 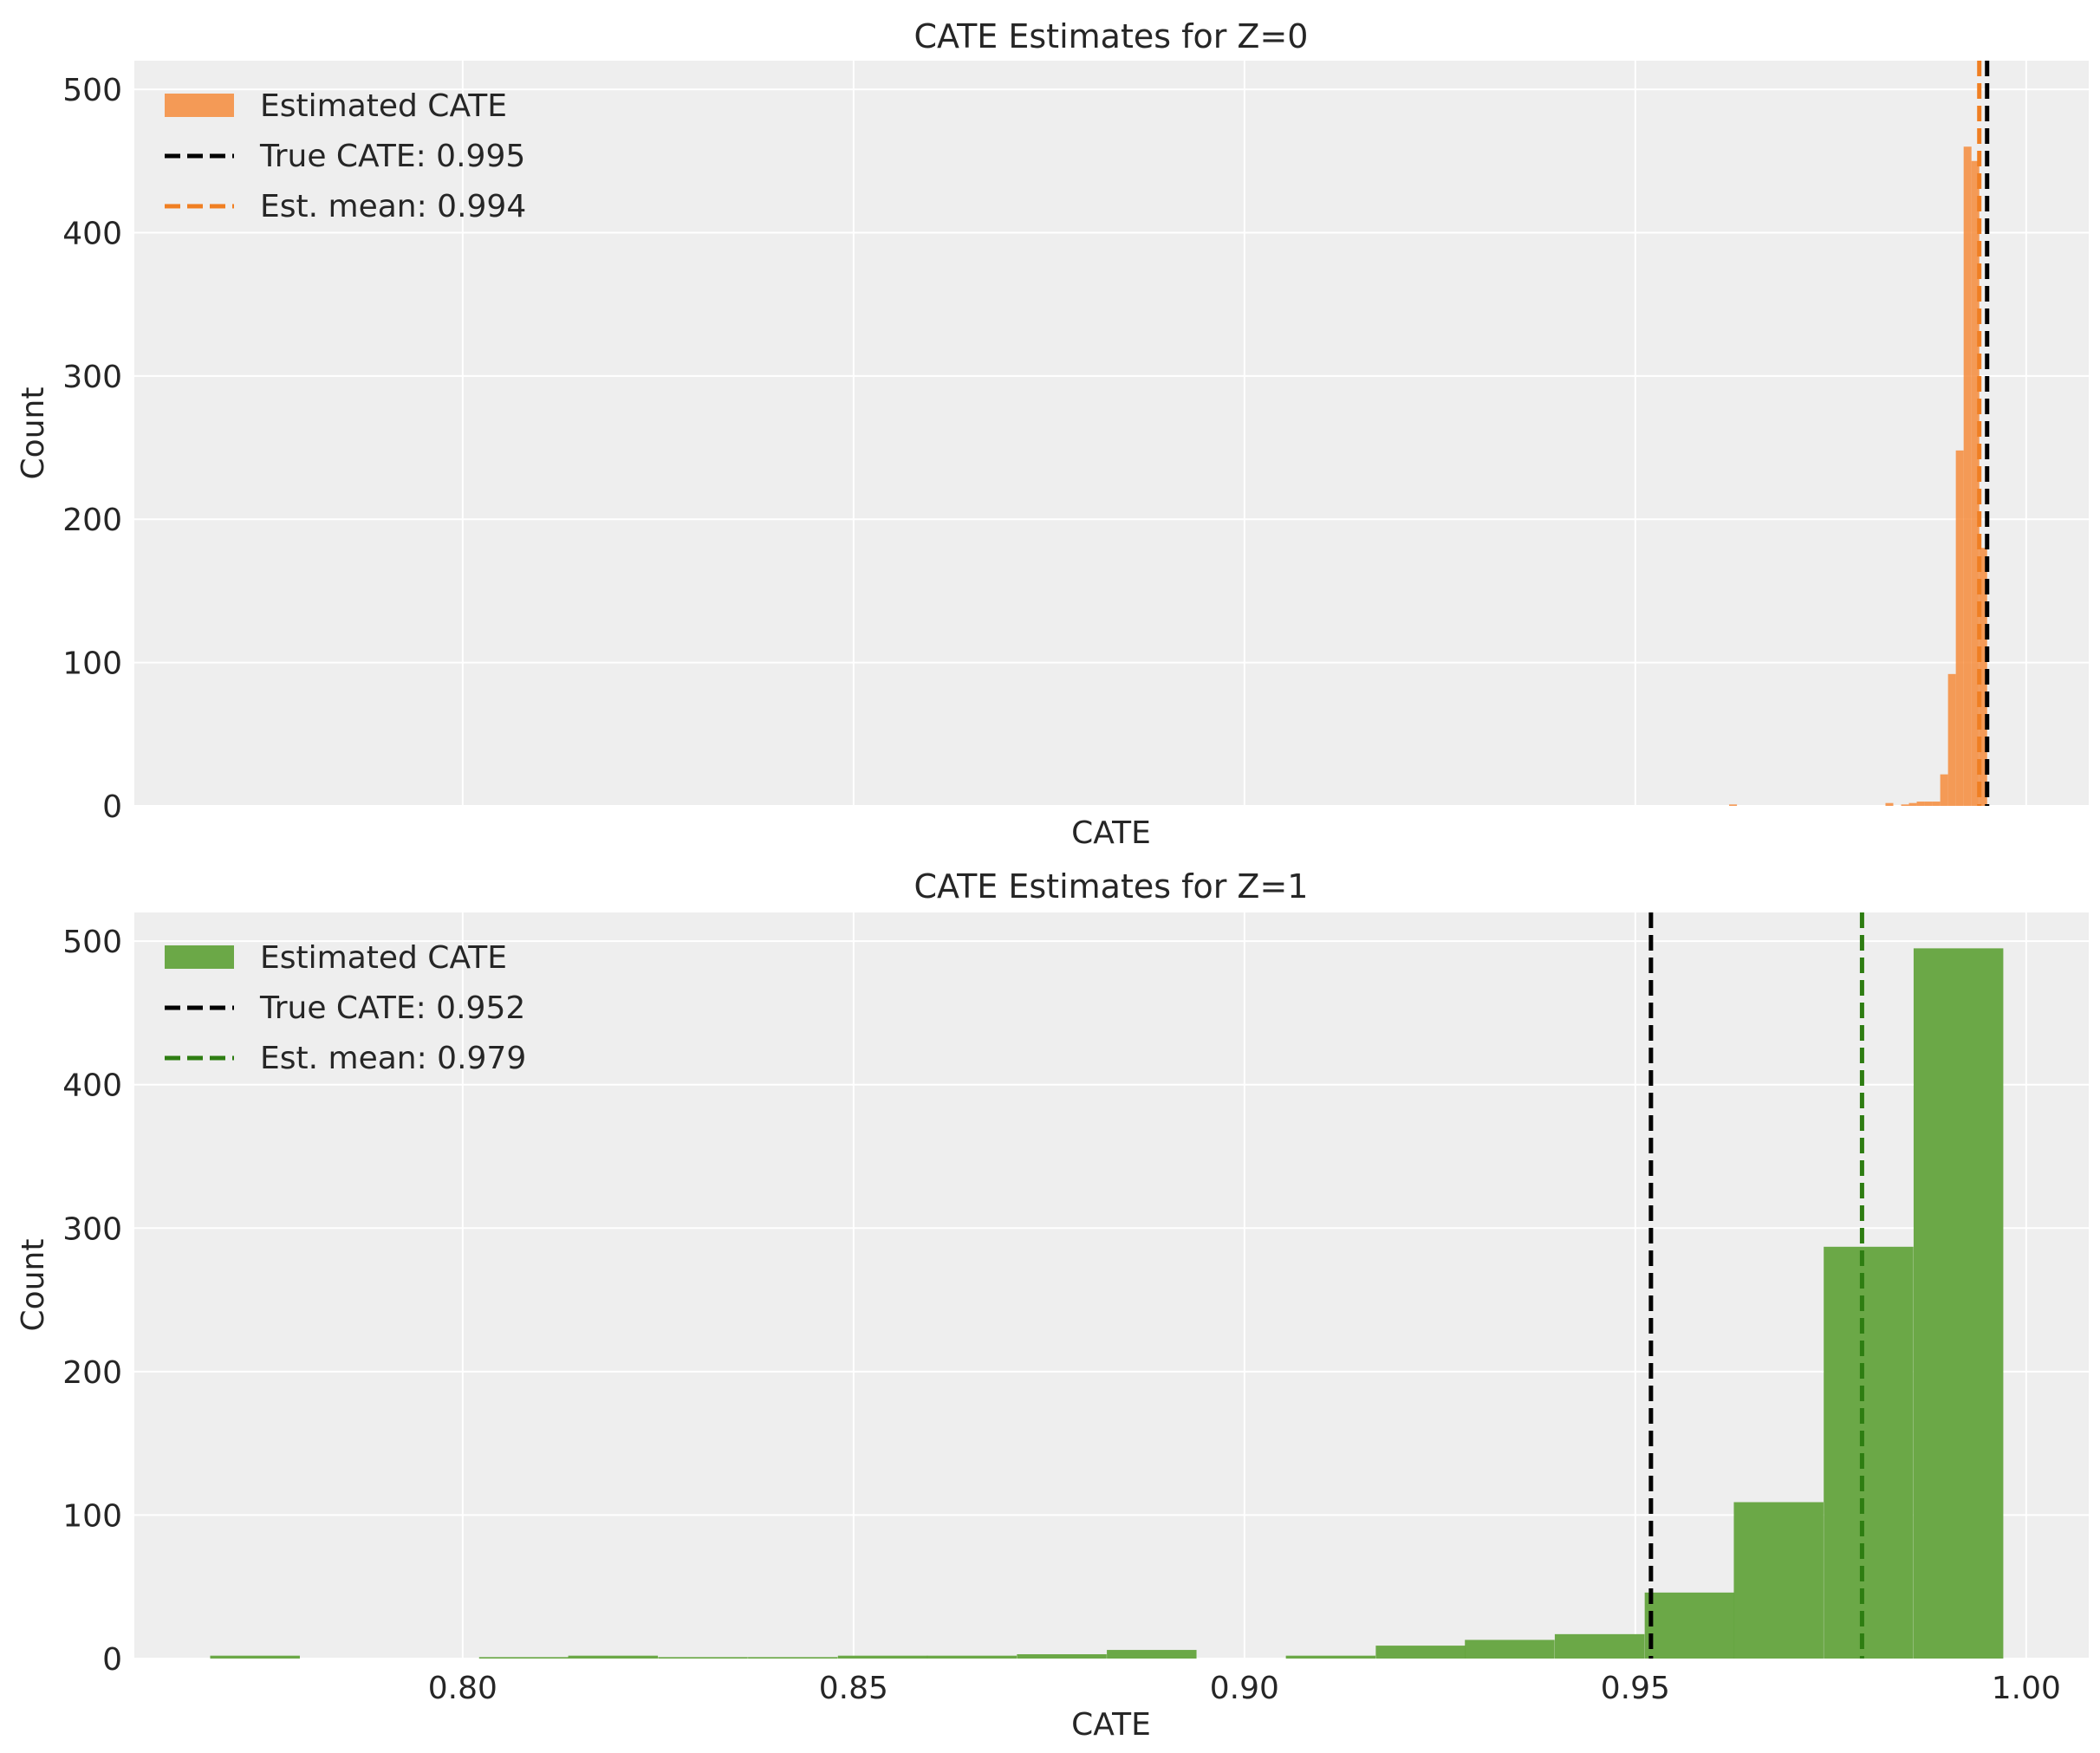 What do you see at coordinates (393, 1058) in the screenshot?
I see `legend-label-est-mean-z1: Est. mean: 0.979` at bounding box center [393, 1058].